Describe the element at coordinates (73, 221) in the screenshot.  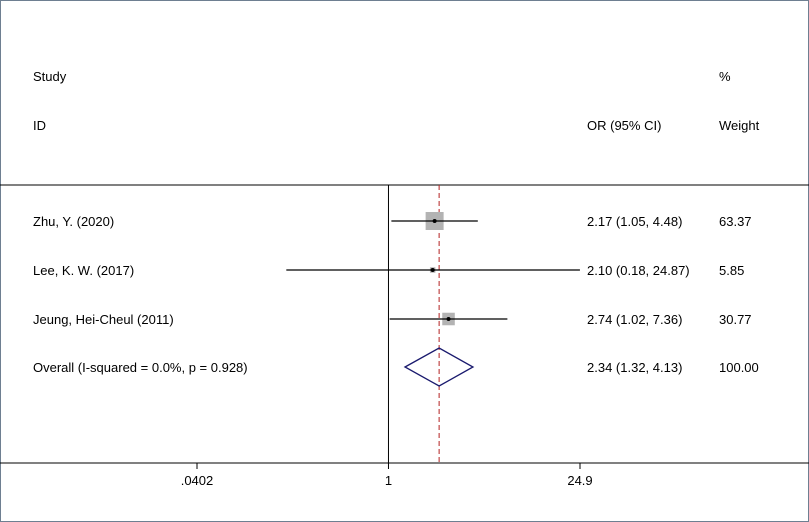
I see `study-label: Zhu, Y. (2020)` at that location.